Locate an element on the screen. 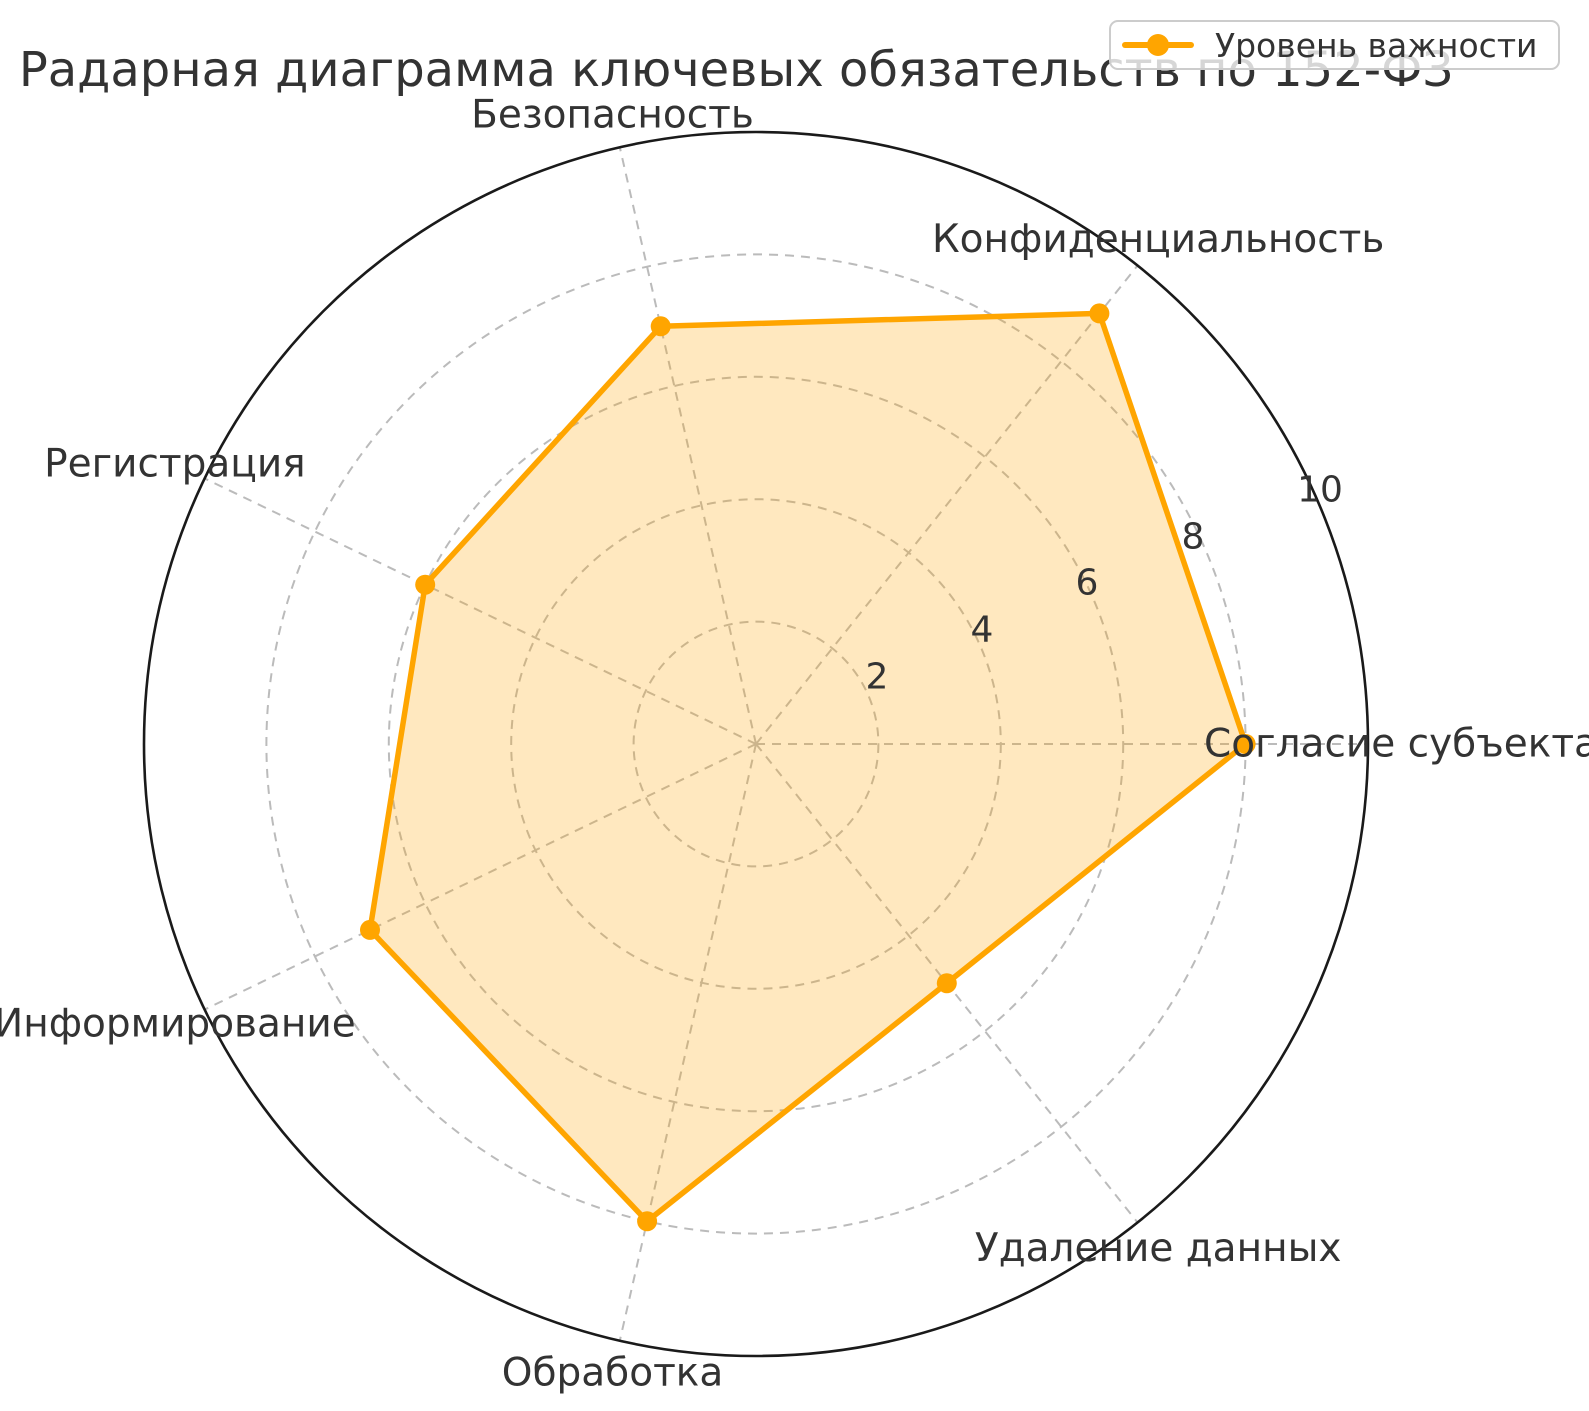  category-label: Согласие субъекта is located at coordinates (1396, 744).